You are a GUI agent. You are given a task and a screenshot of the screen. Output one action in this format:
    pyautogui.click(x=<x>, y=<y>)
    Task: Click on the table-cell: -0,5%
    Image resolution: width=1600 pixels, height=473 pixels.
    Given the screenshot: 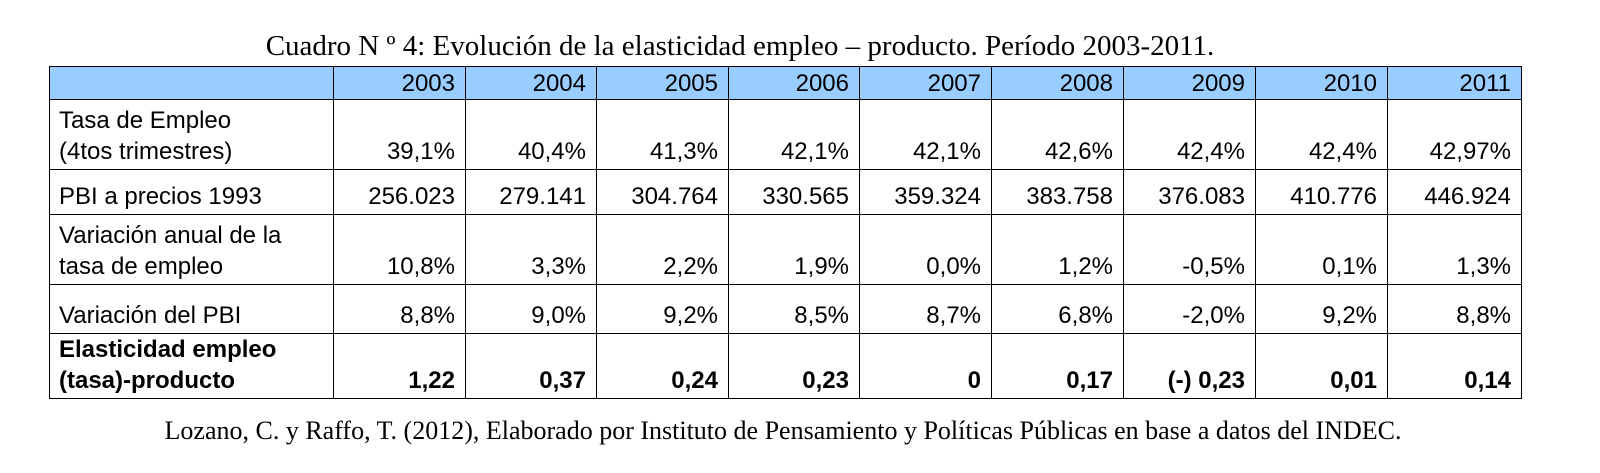 What is the action you would take?
    pyautogui.click(x=1189, y=249)
    